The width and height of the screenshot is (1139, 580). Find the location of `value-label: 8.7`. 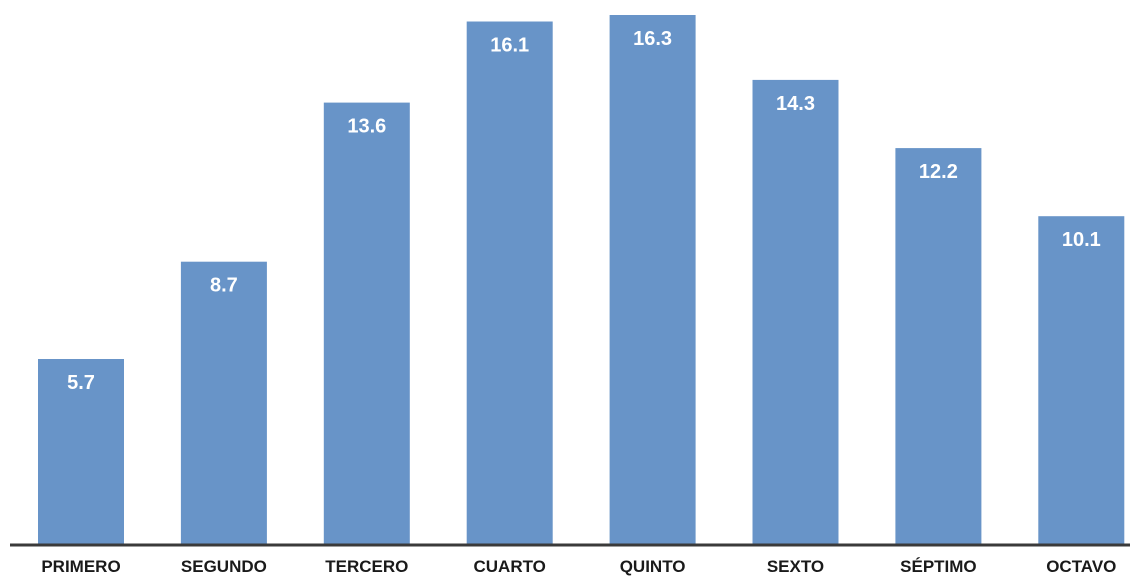

value-label: 8.7 is located at coordinates (224, 286).